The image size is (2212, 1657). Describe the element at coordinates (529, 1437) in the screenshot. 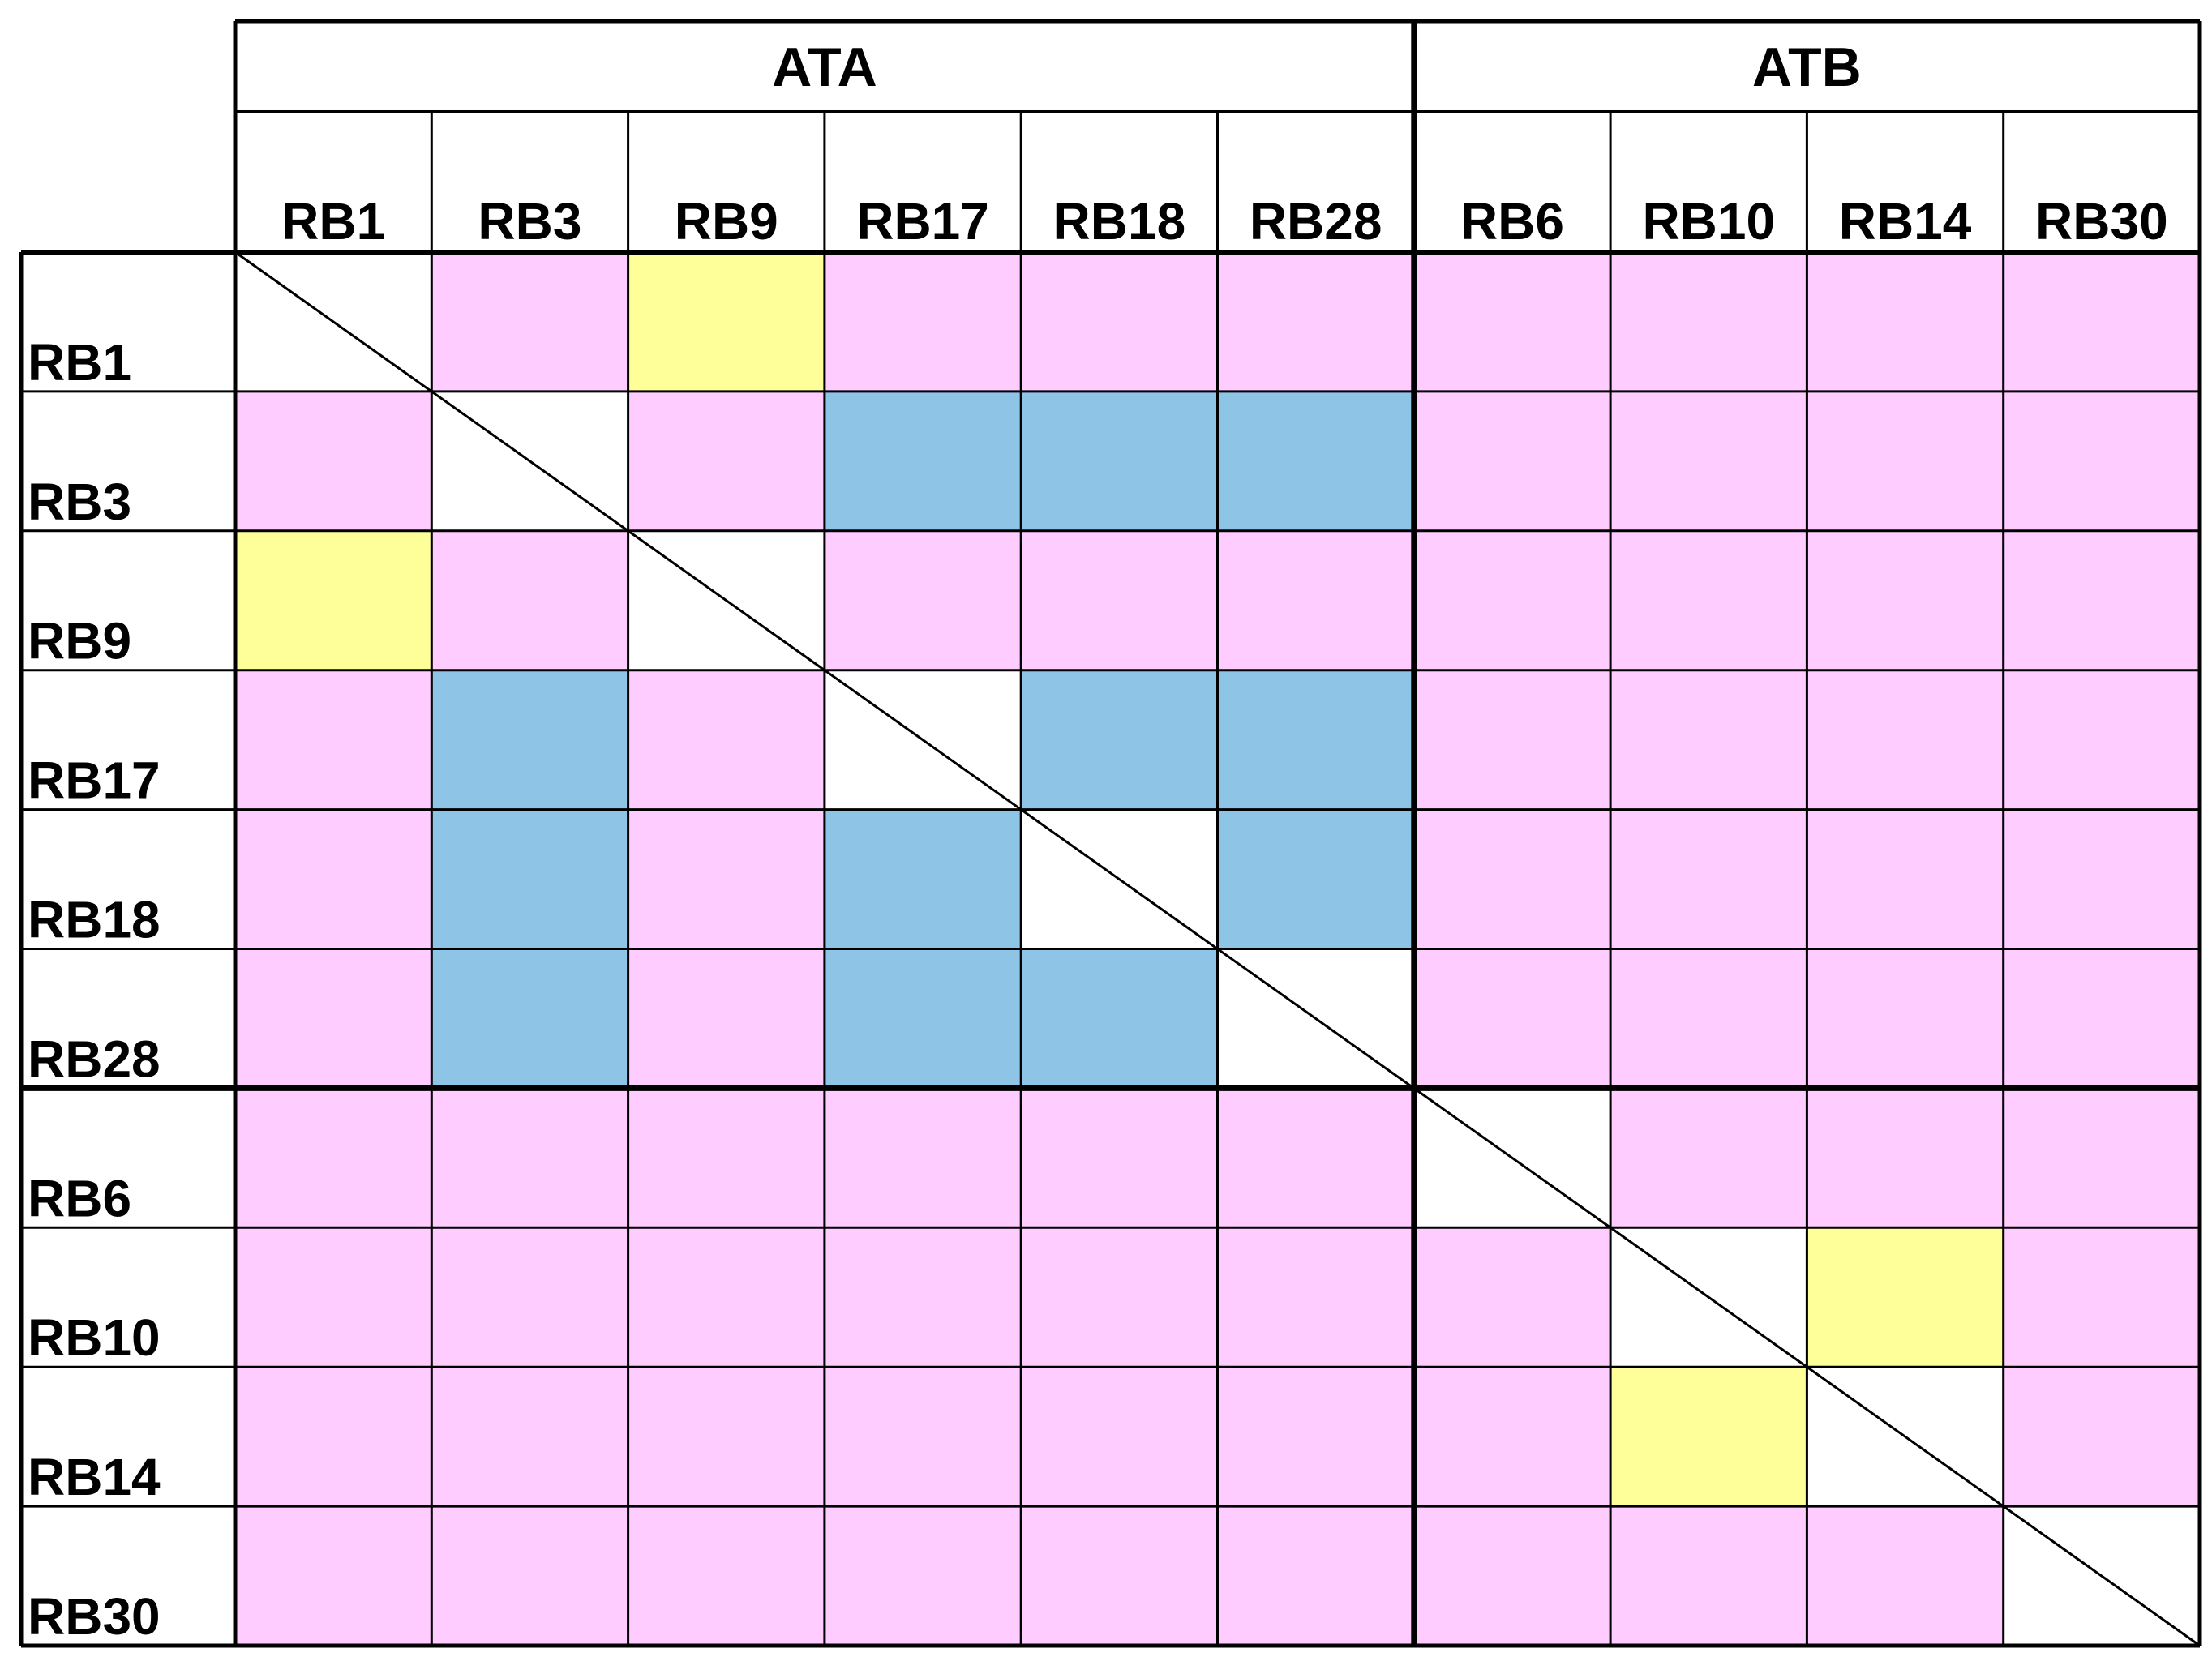

I see `cell-RB14-RB3` at that location.